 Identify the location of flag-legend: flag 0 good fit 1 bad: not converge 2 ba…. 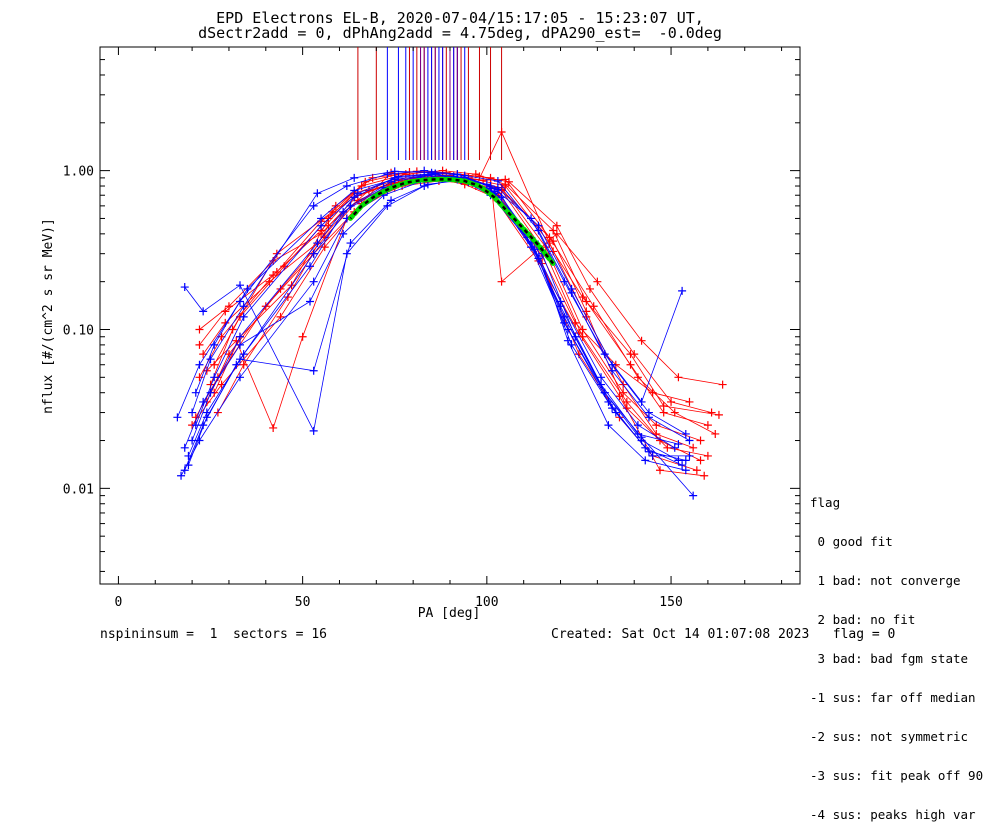
(896, 652).